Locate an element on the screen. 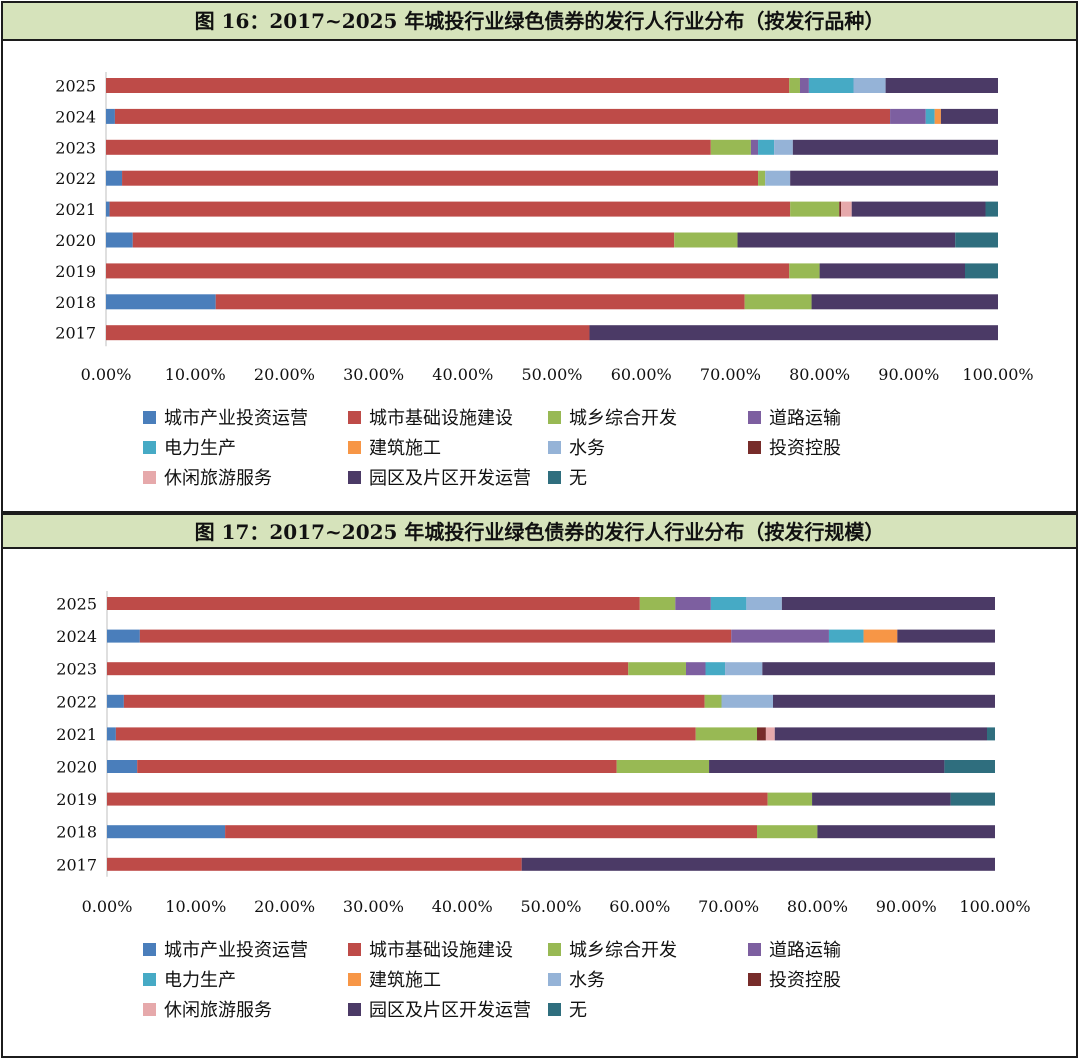 This screenshot has width=1080, height=1059. x-tick-label: 90.00% is located at coordinates (906, 906).